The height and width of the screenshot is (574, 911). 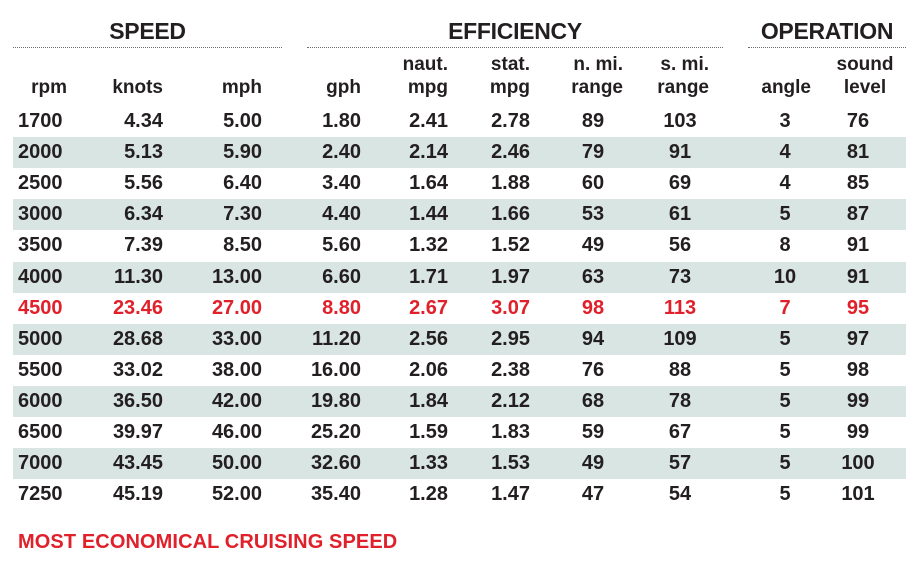 I want to click on cell-naut-mpg: 2.41, so click(x=428, y=121).